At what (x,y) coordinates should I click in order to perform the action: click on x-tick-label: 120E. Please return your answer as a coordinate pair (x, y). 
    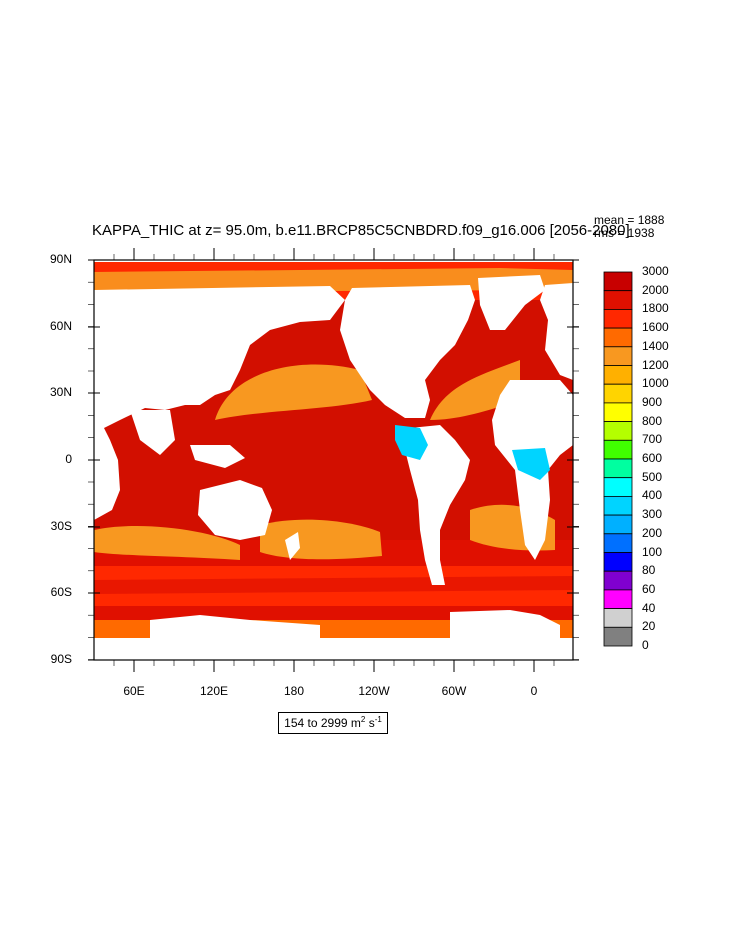
    Looking at the image, I should click on (214, 691).